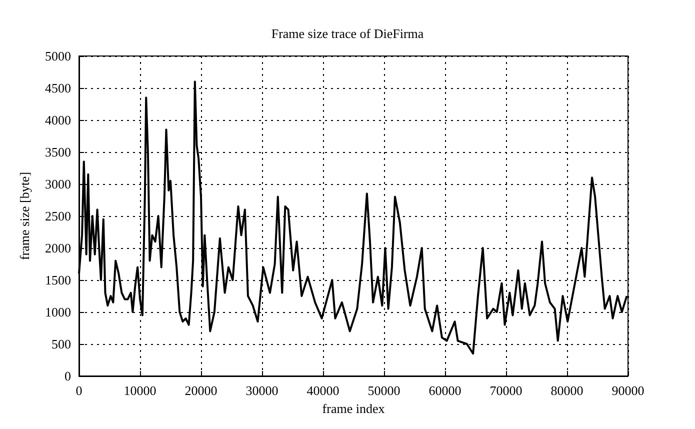  I want to click on y-tick-label: 0, so click(67, 376).